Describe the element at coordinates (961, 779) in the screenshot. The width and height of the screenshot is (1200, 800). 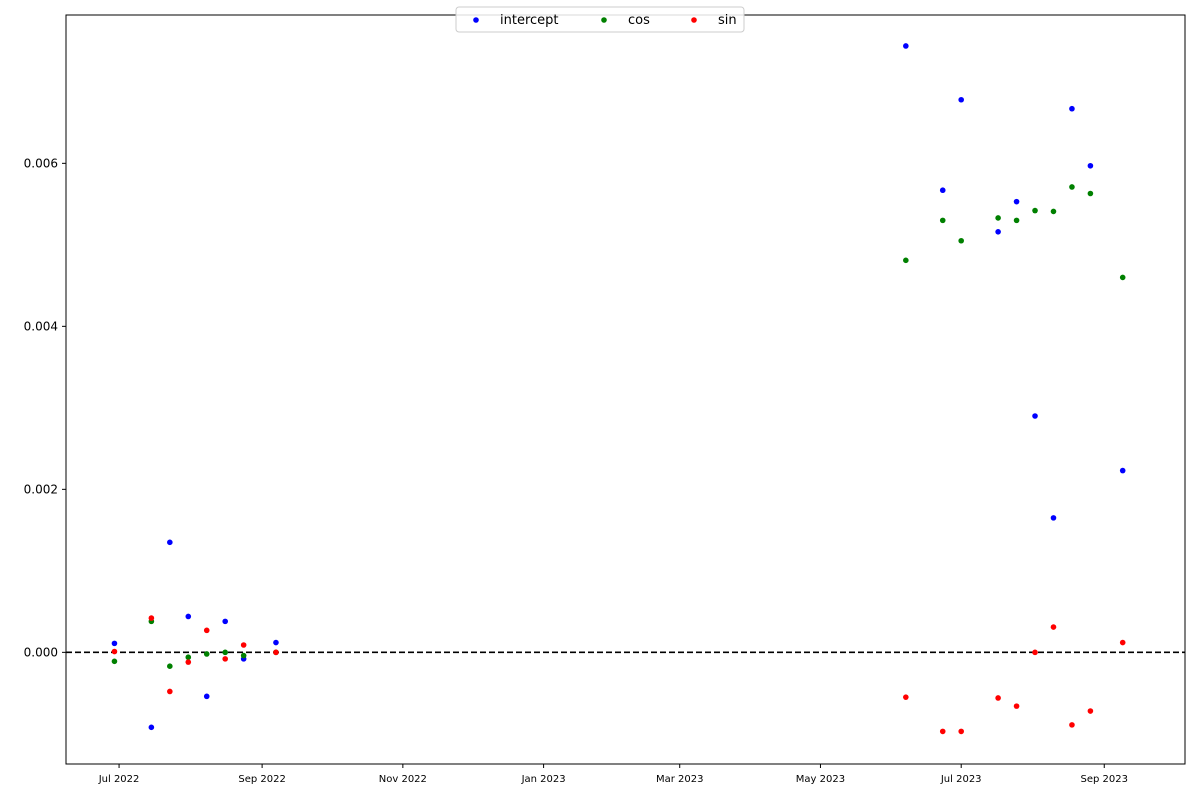
I see `x-tick-label: Jul 2023` at that location.